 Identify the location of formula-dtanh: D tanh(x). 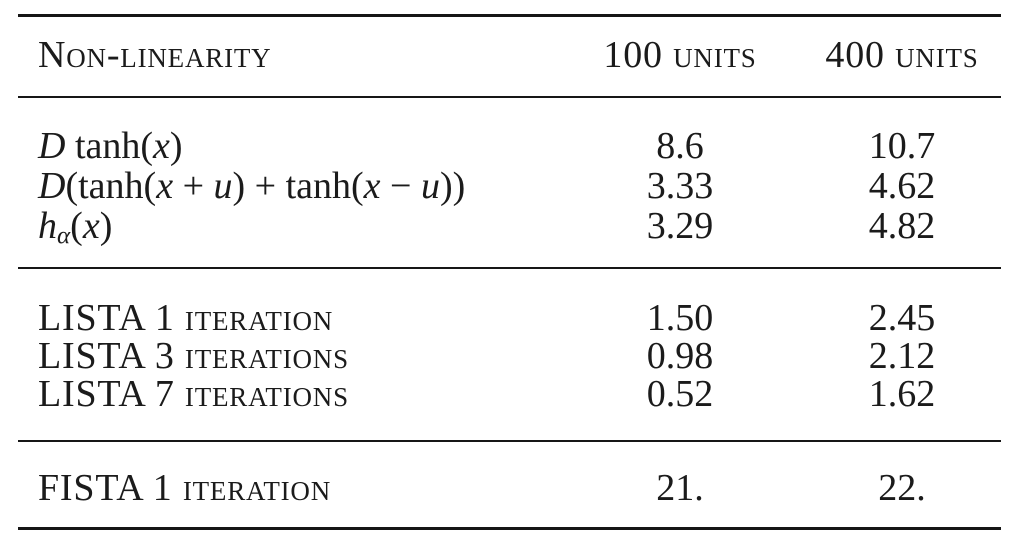
(301, 146).